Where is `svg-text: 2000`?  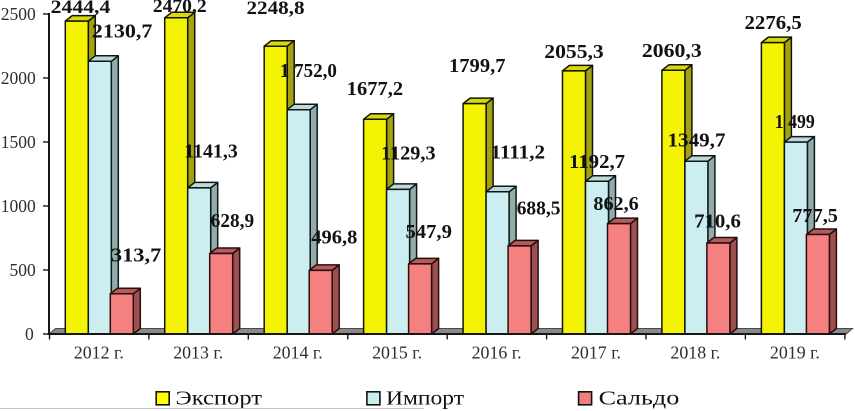
svg-text: 2000 is located at coordinates (18, 78).